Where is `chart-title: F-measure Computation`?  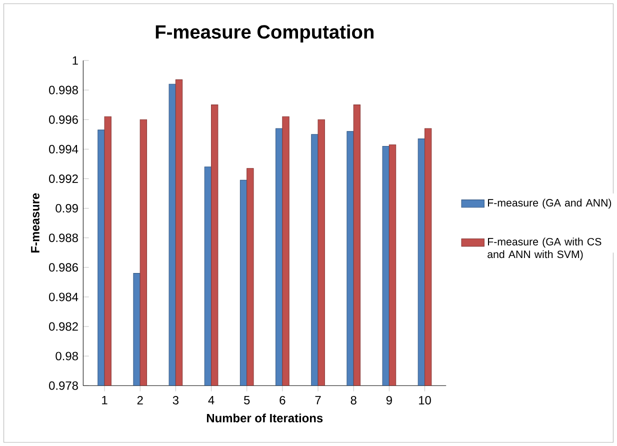 chart-title: F-measure Computation is located at coordinates (265, 33).